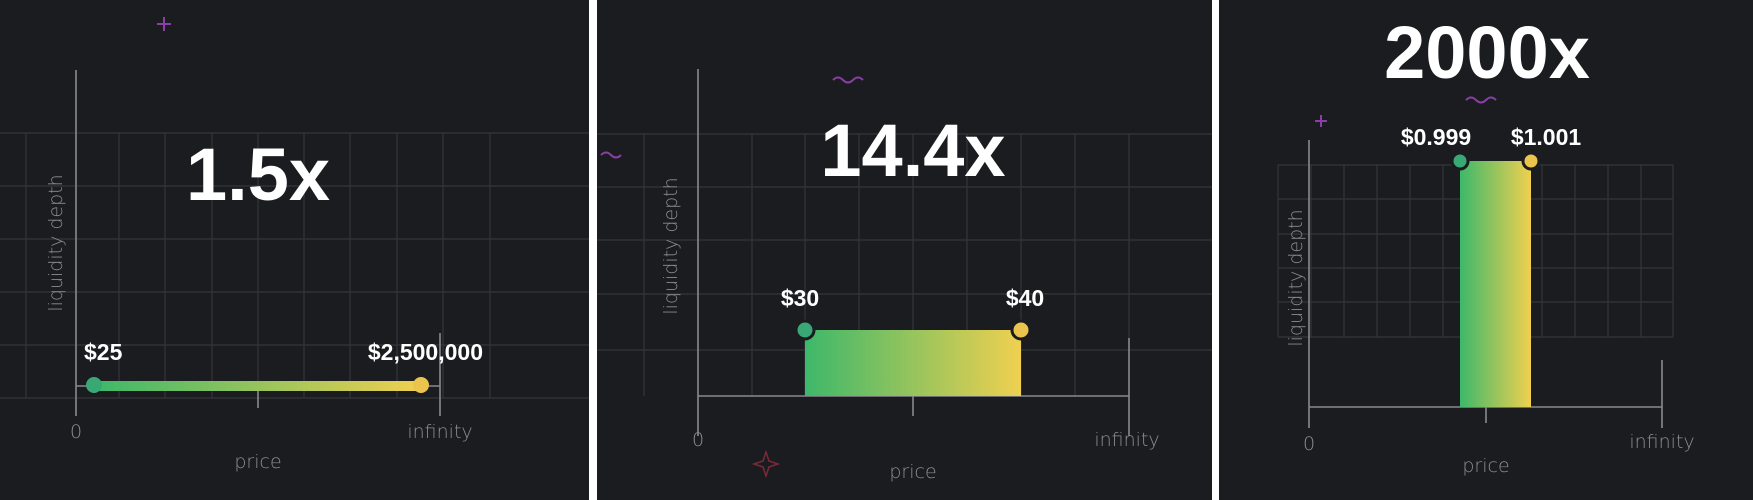 This screenshot has width=1753, height=500. What do you see at coordinates (912, 150) in the screenshot?
I see `multiplier-title: 14.4x` at bounding box center [912, 150].